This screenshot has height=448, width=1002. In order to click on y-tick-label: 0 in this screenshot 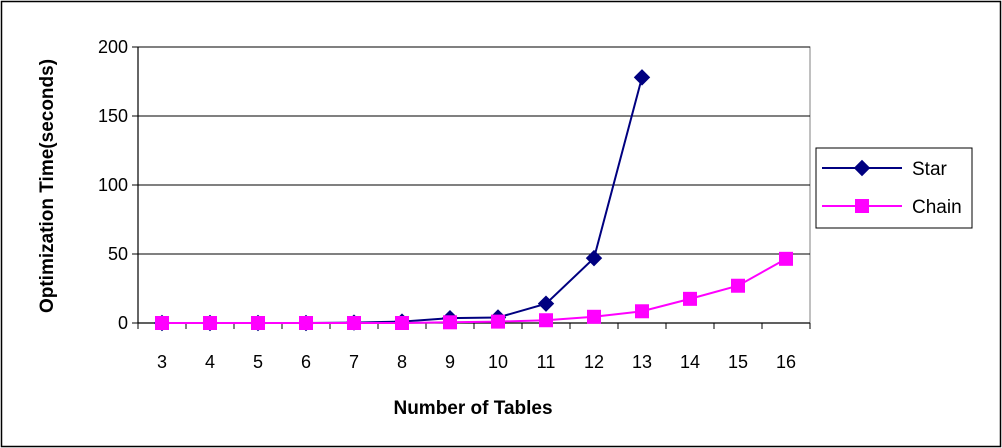, I will do `click(123, 323)`.